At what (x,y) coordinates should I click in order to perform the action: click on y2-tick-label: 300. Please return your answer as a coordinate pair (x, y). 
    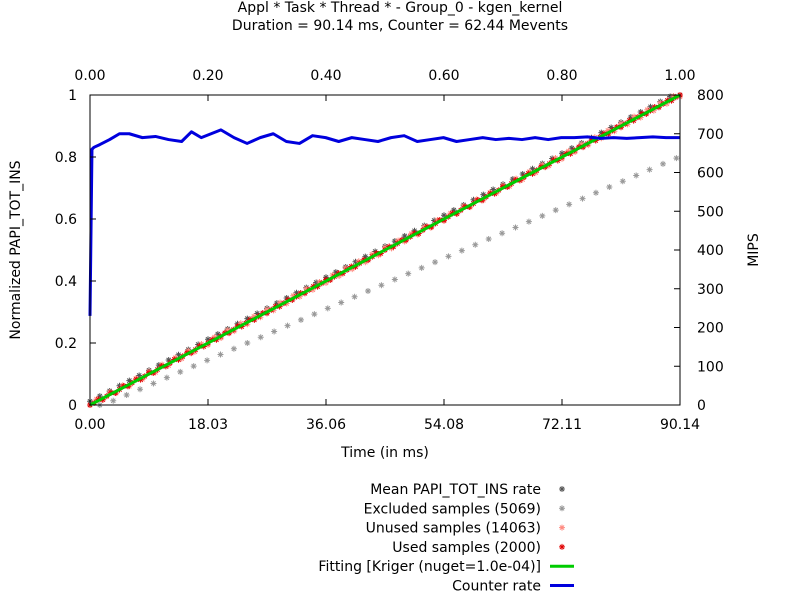
    Looking at the image, I should click on (710, 290).